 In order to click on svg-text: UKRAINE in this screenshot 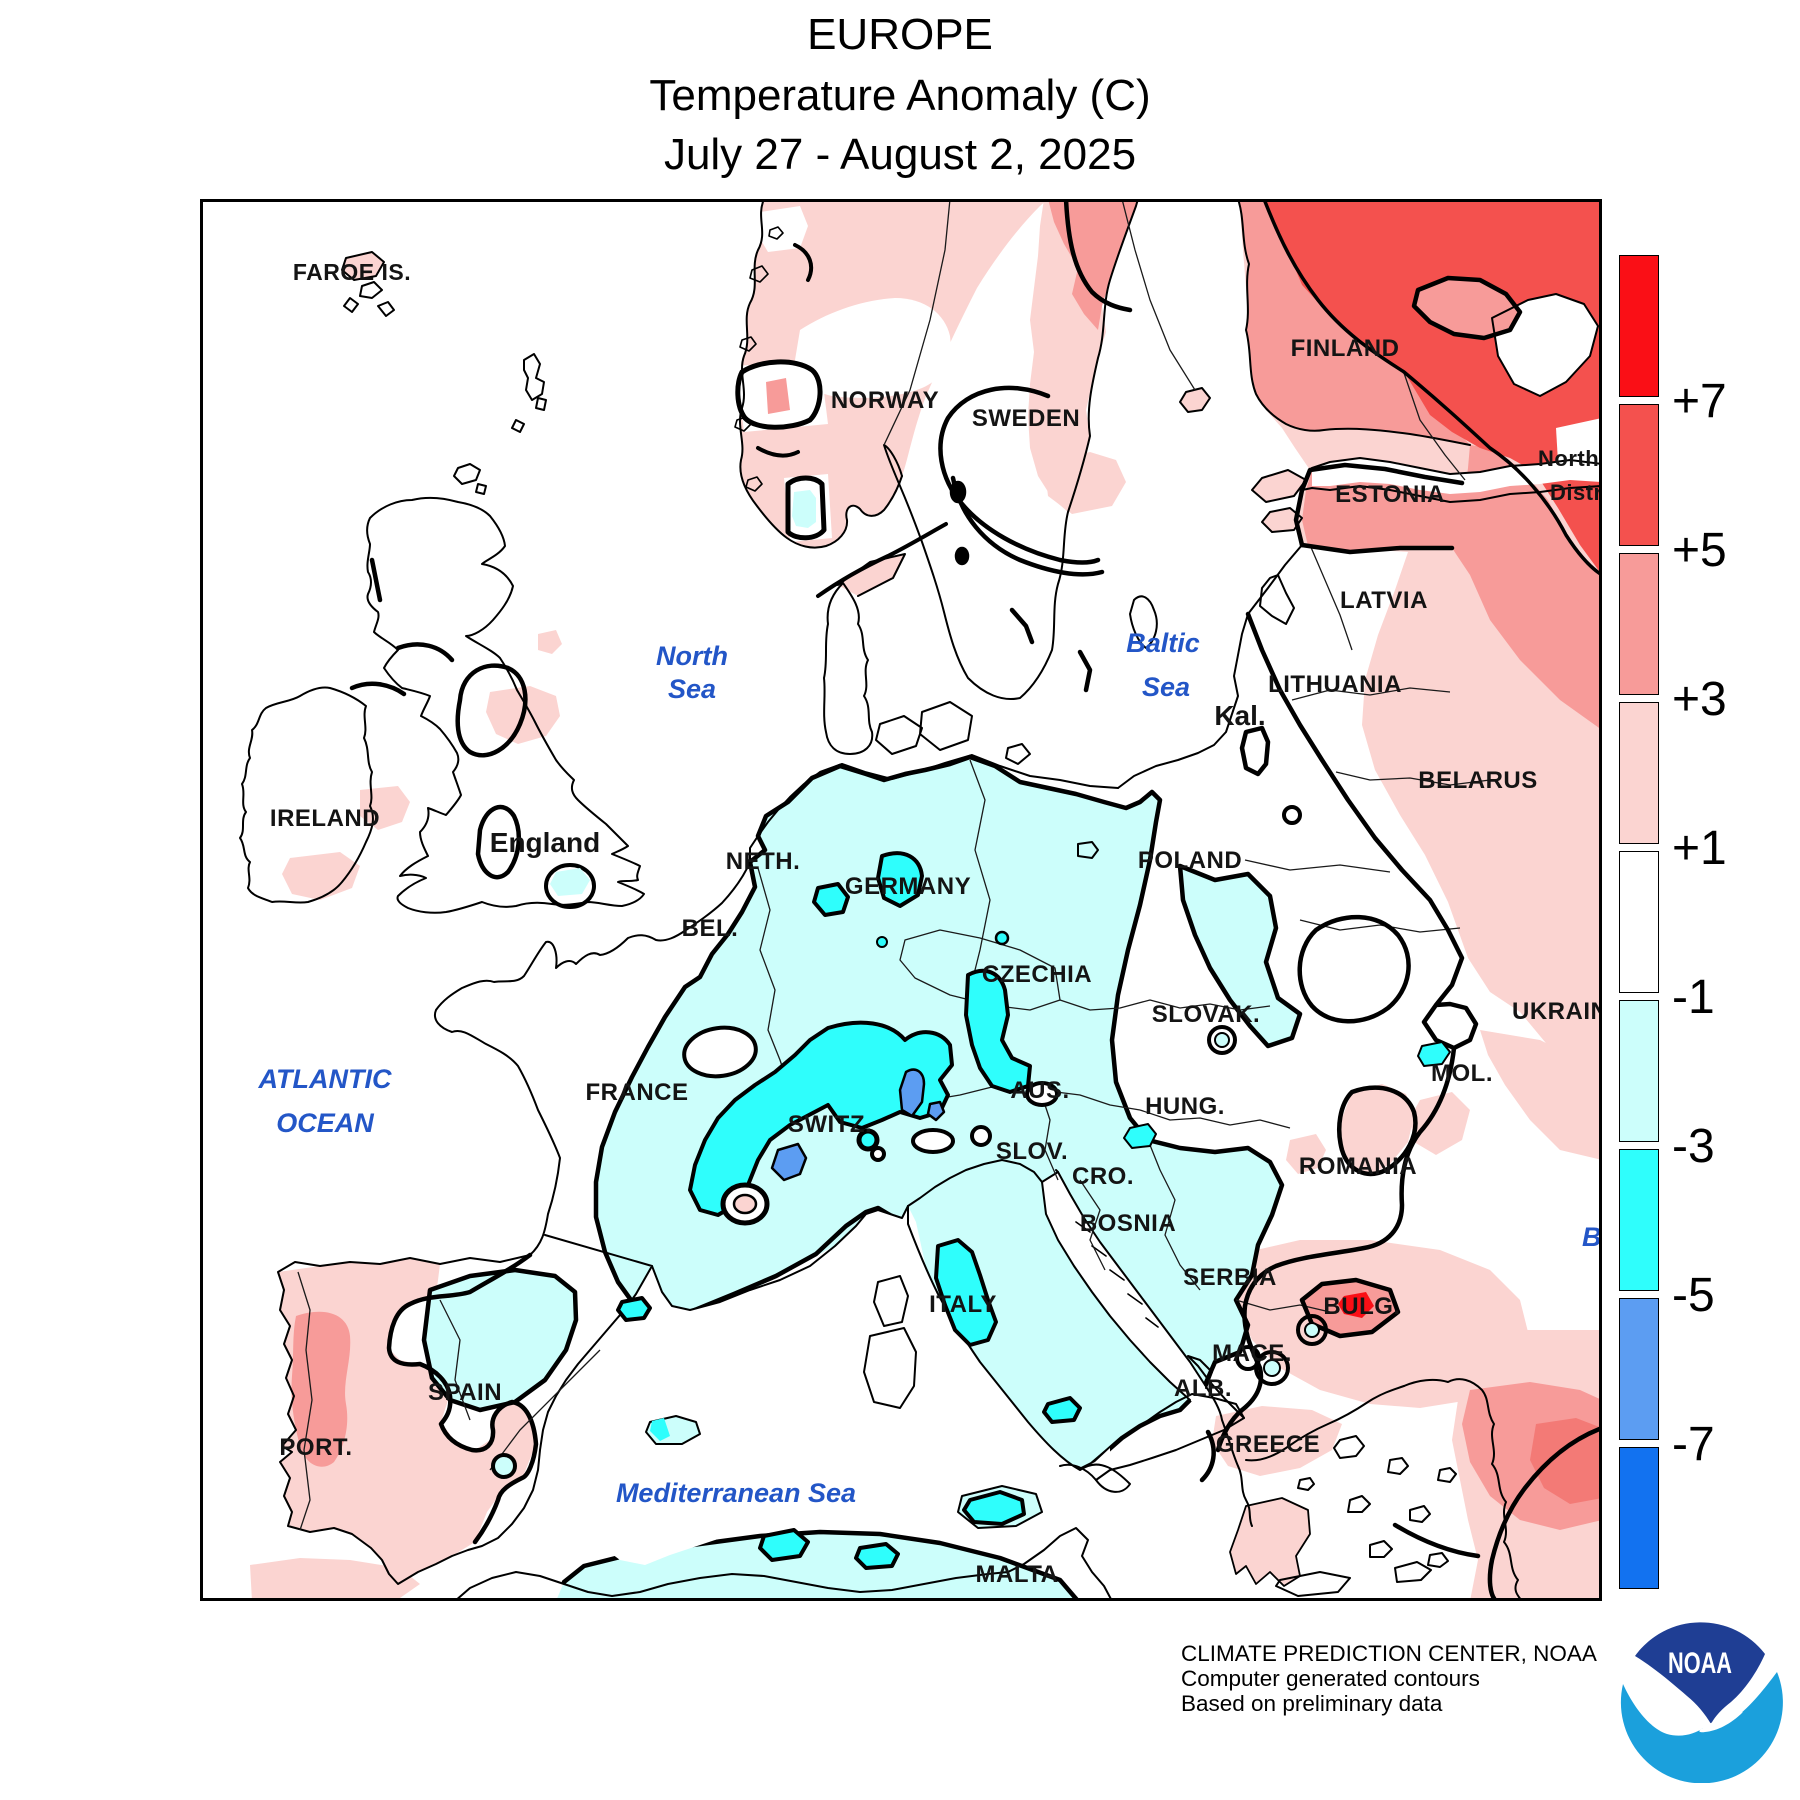, I will do `click(1555, 1011)`.